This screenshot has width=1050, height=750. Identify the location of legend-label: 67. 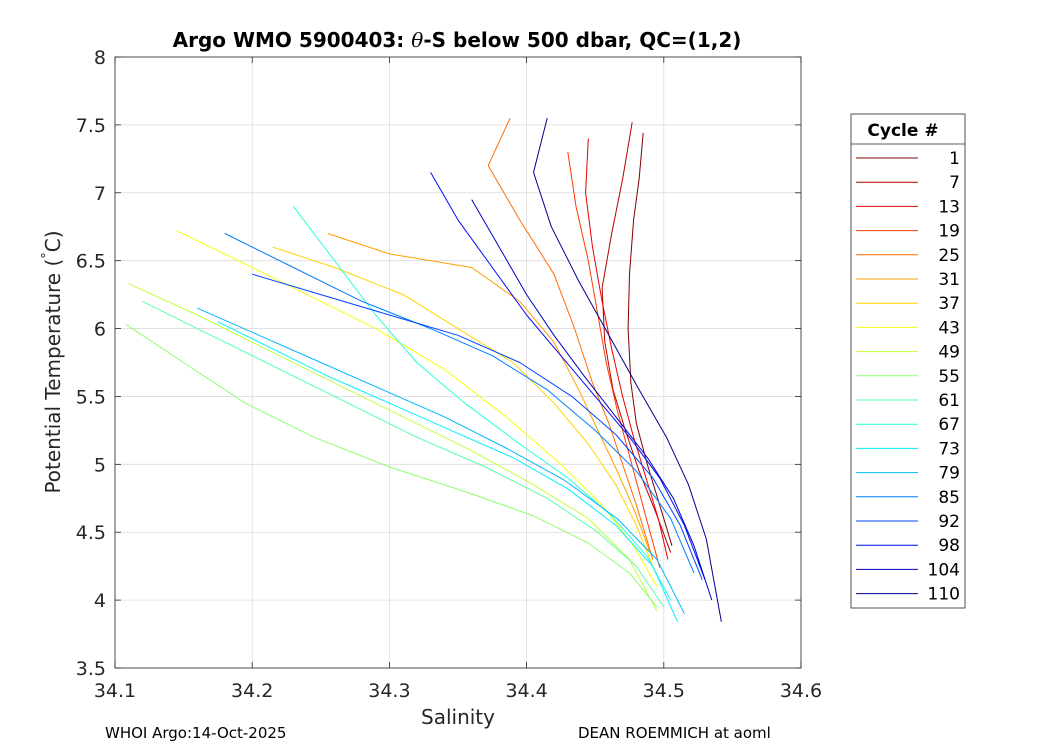
(949, 425).